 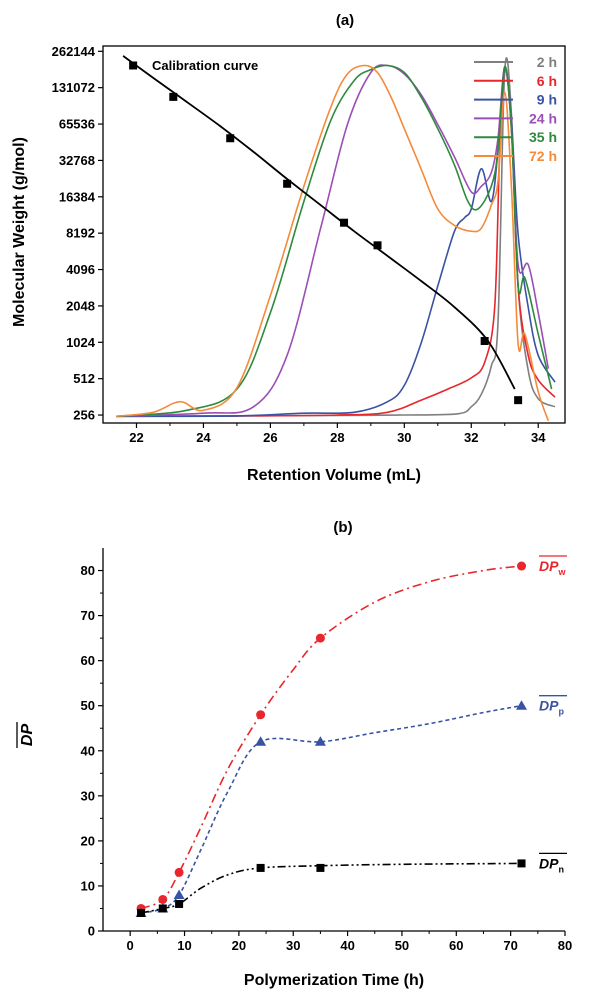 What do you see at coordinates (456, 945) in the screenshot?
I see `panel-b-x-tick-label: 60` at bounding box center [456, 945].